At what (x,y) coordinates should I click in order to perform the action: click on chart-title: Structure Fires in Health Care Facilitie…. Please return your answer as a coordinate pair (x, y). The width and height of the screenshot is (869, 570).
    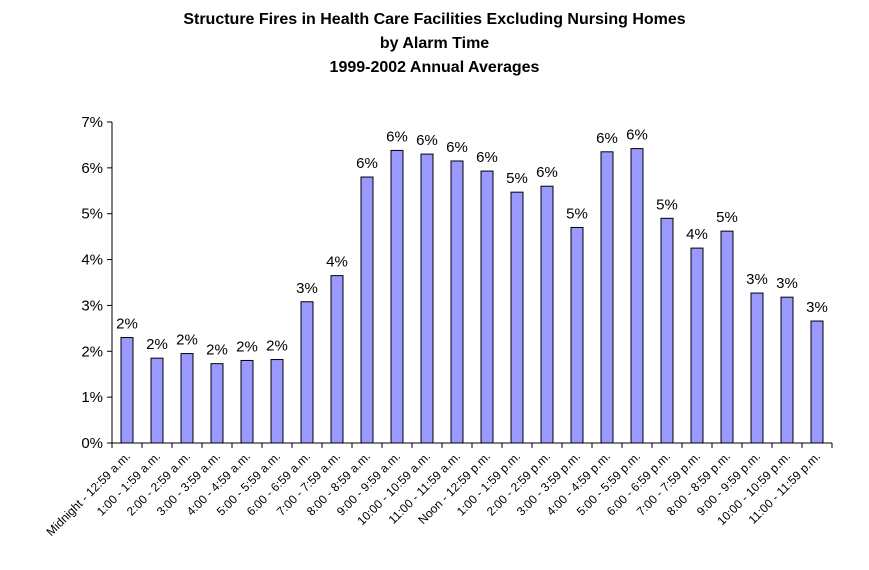
    Looking at the image, I should click on (434, 44).